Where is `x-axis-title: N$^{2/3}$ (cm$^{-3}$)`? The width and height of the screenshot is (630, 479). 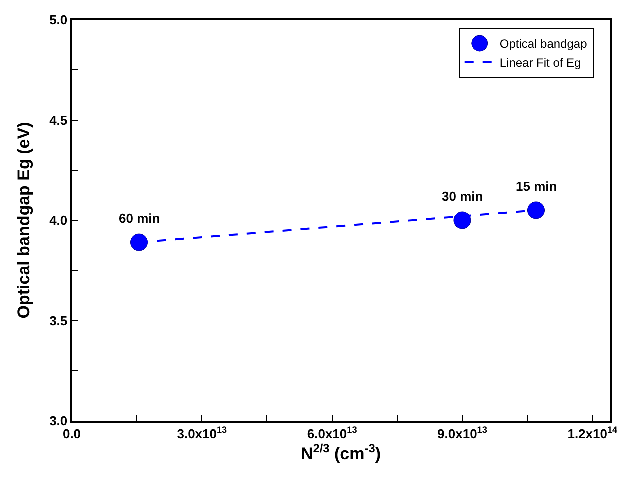
x-axis-title: N$^{2/3}$ (cm$^{-3}$) is located at coordinates (341, 452).